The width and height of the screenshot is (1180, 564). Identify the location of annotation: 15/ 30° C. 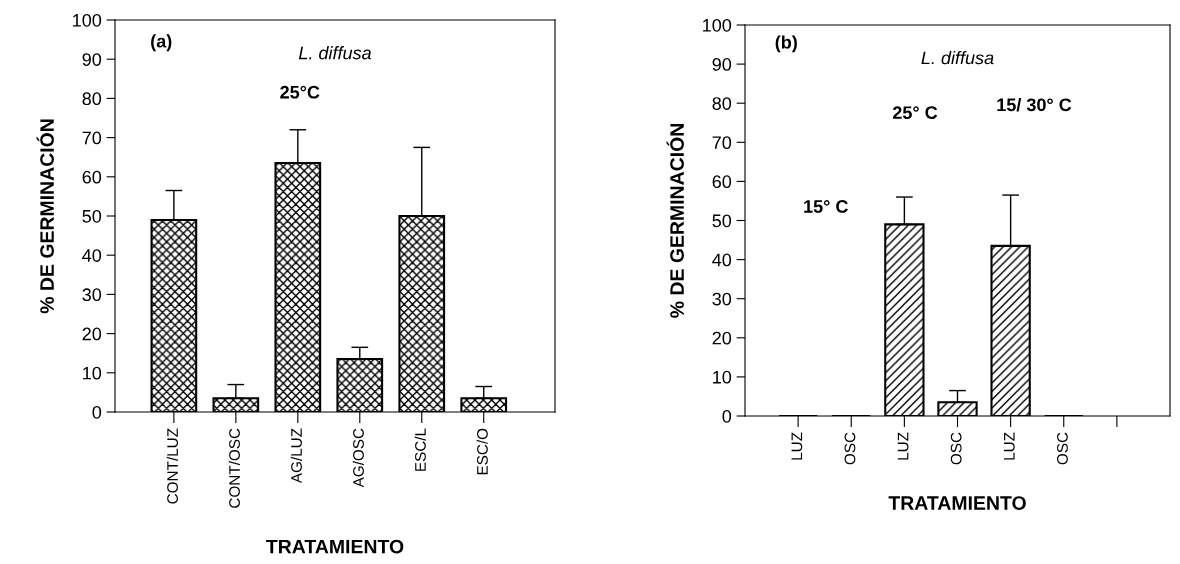
(1034, 104).